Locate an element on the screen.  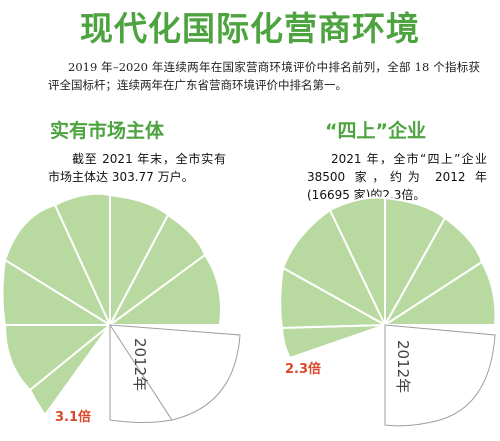
market-entities-desc: 截至 2021 年末，全市实有市场主体达 303.77 万户。 is located at coordinates (137, 168).